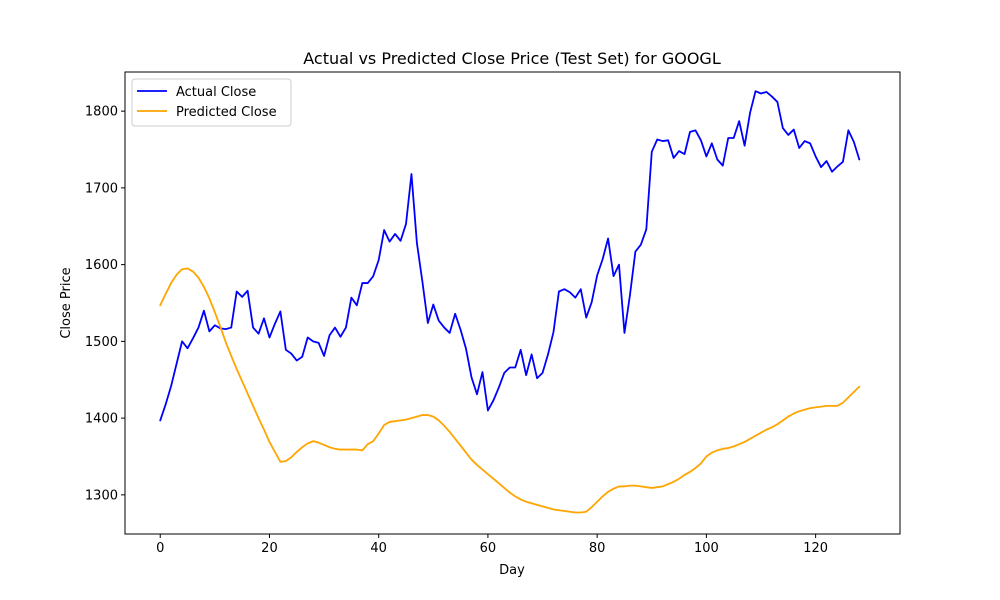 Image resolution: width=1000 pixels, height=600 pixels. What do you see at coordinates (101, 495) in the screenshot?
I see `y-tick-label: 1300` at bounding box center [101, 495].